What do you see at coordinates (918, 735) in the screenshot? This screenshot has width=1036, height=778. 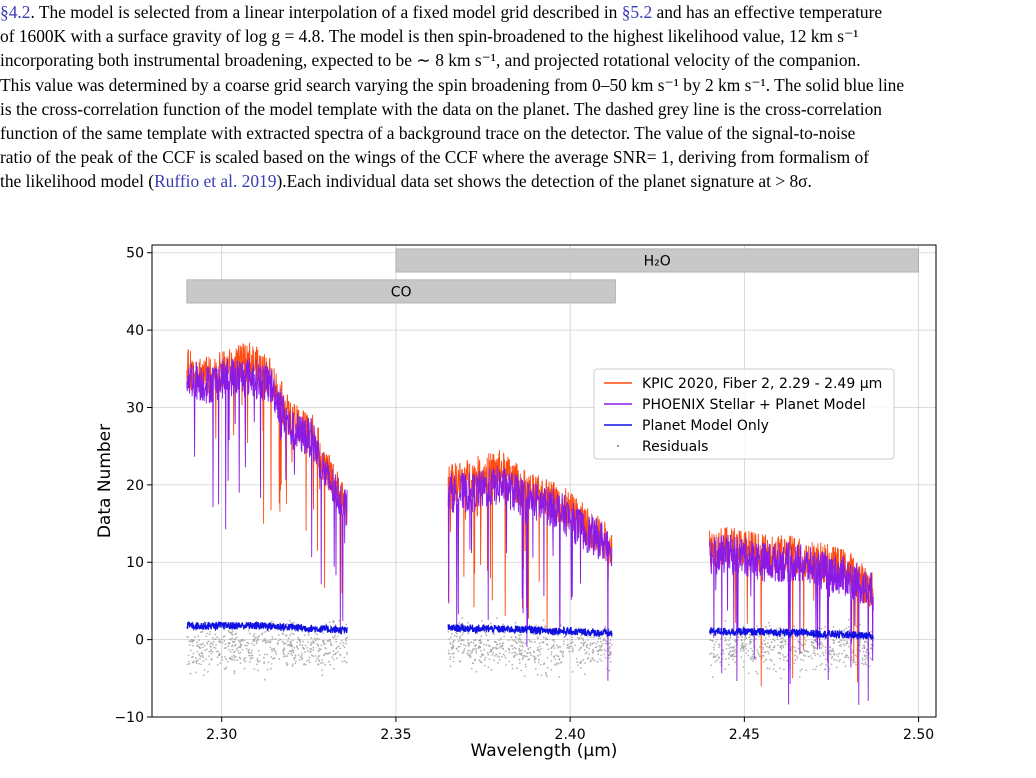 I see `x-tick-label: 2.50` at bounding box center [918, 735].